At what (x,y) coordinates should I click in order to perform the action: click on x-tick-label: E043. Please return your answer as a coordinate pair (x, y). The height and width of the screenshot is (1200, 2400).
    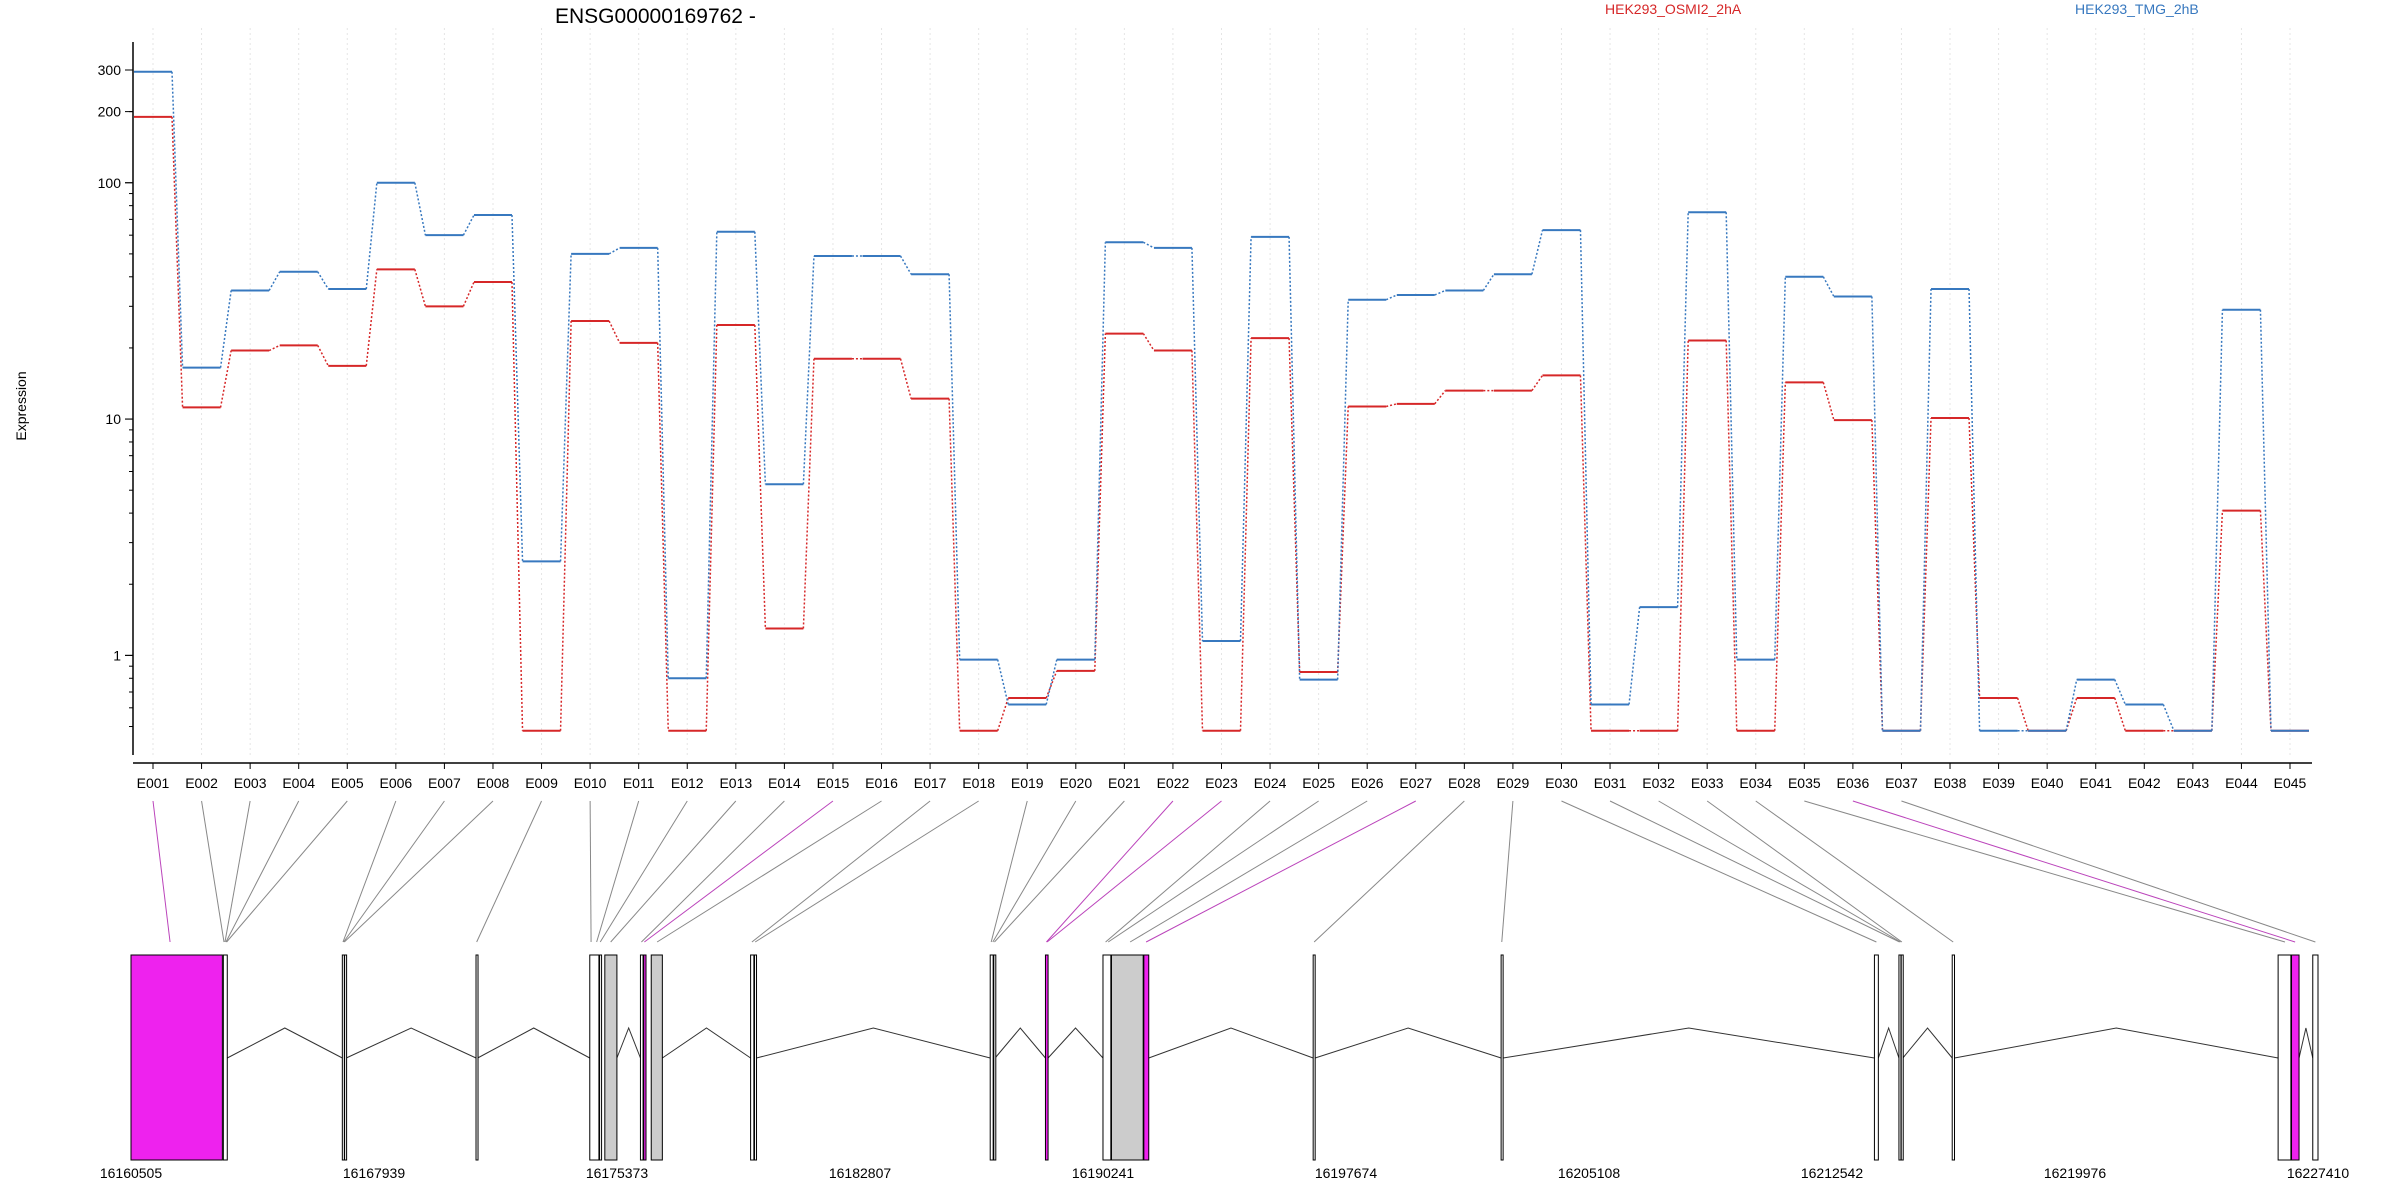
    Looking at the image, I should click on (2193, 783).